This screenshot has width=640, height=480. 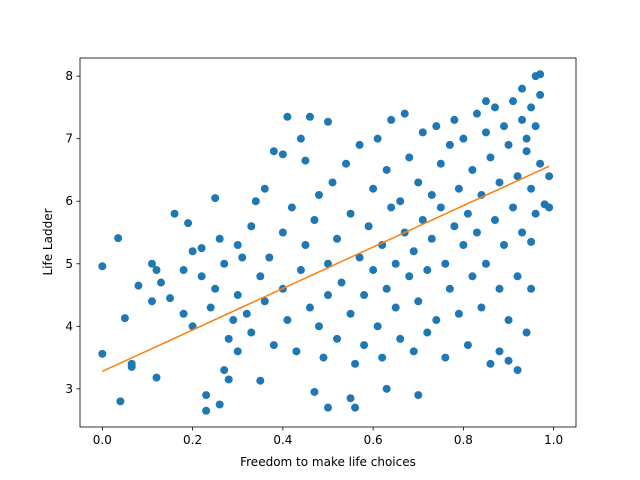 What do you see at coordinates (69, 76) in the screenshot?
I see `y-tick-label: 8` at bounding box center [69, 76].